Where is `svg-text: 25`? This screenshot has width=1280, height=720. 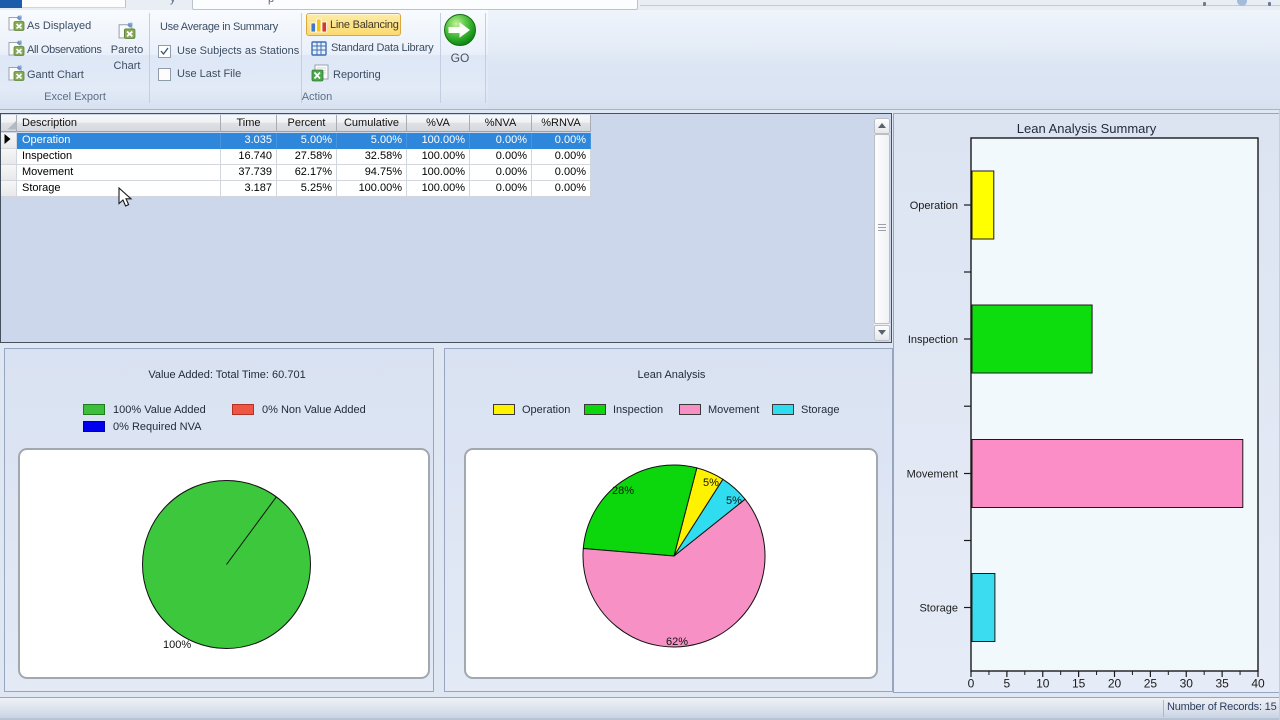 svg-text: 25 is located at coordinates (1151, 684).